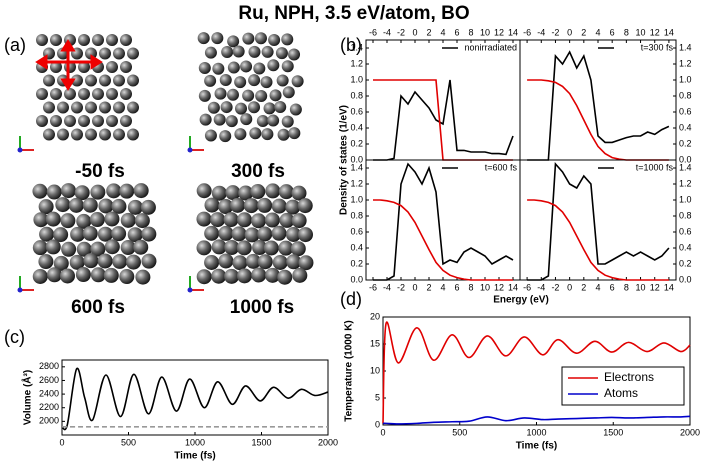 The height and width of the screenshot is (464, 708). I want to click on y-tick-label: 2400, so click(49, 393).